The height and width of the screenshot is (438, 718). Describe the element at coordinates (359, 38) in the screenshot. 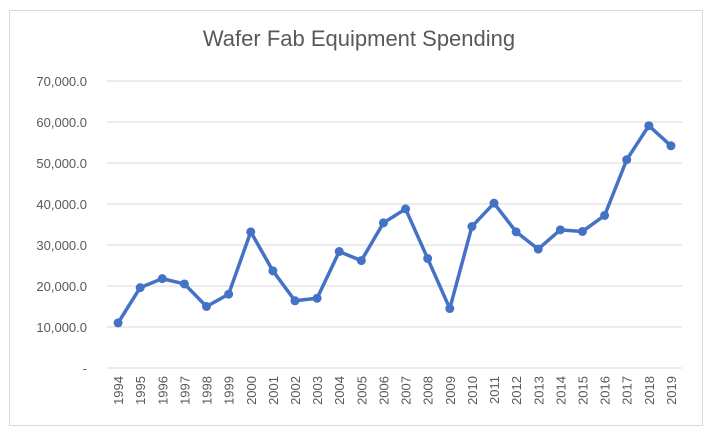

I see `chart-title: Wafer Fab Equipment Spending` at that location.